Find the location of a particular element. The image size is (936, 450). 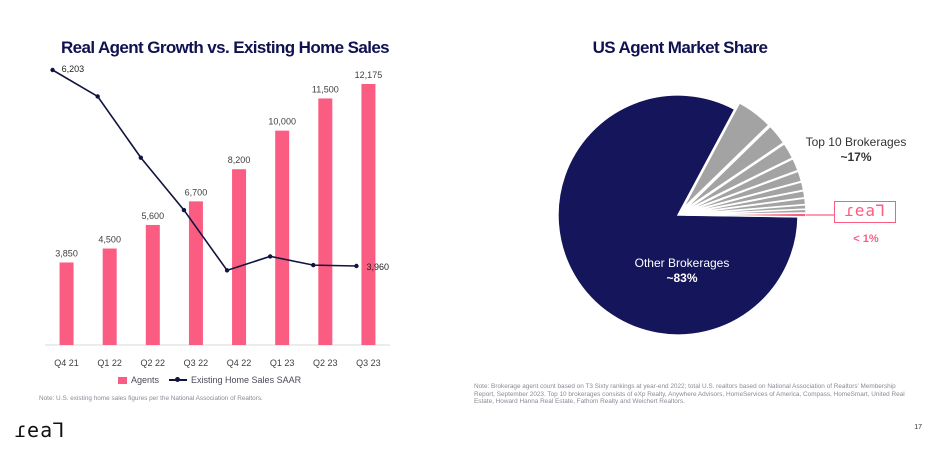

other-brokerages-slice is located at coordinates (678, 215).